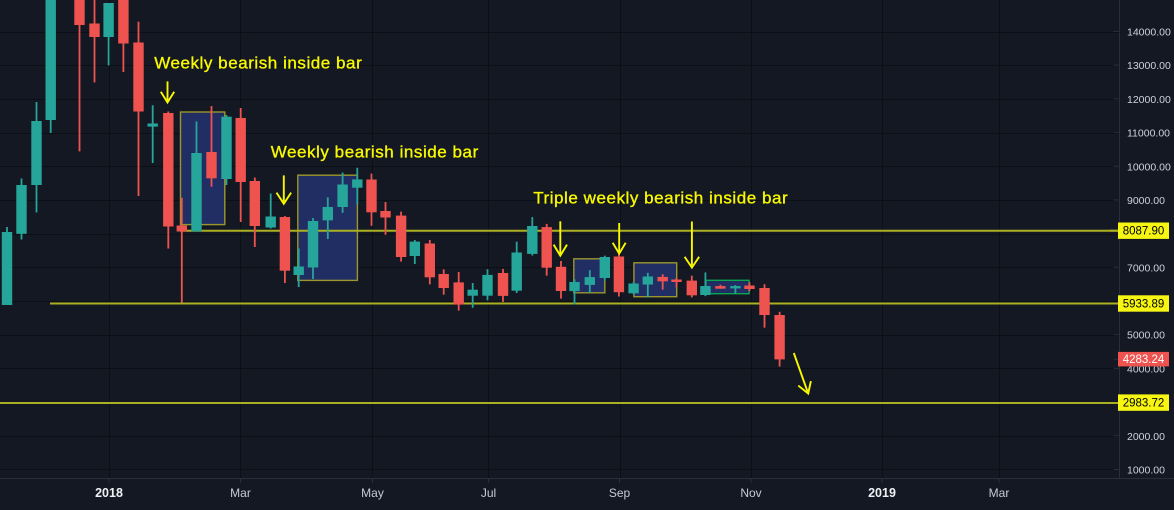 The width and height of the screenshot is (1174, 510). What do you see at coordinates (372, 493) in the screenshot?
I see `svg-text: May` at bounding box center [372, 493].